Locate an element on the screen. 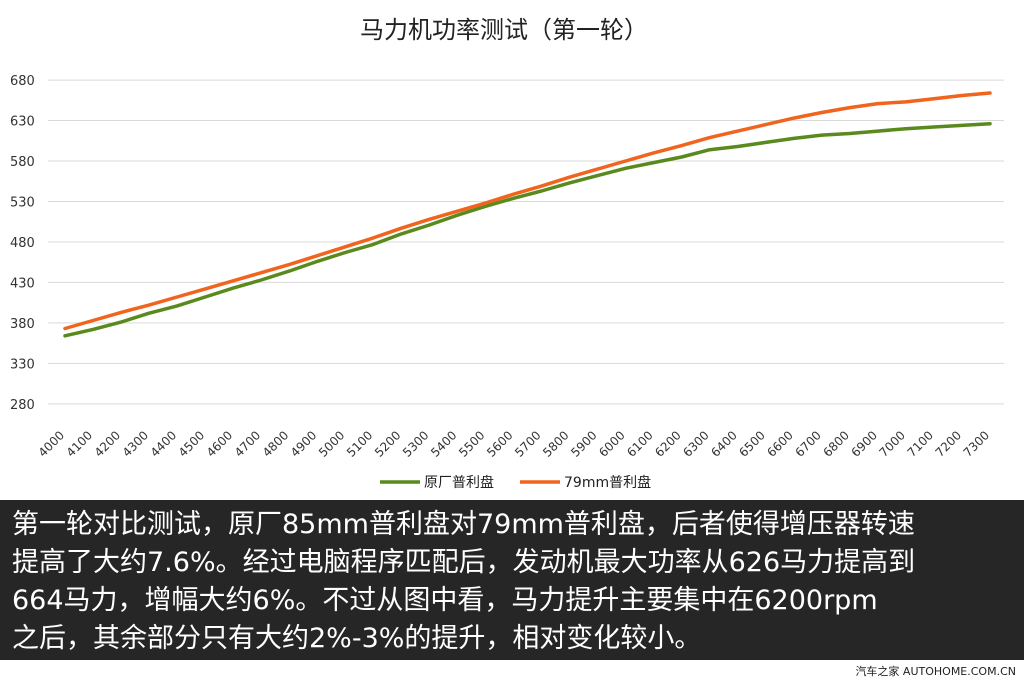 The height and width of the screenshot is (680, 1024). x-tick-label: 7000 is located at coordinates (892, 443).